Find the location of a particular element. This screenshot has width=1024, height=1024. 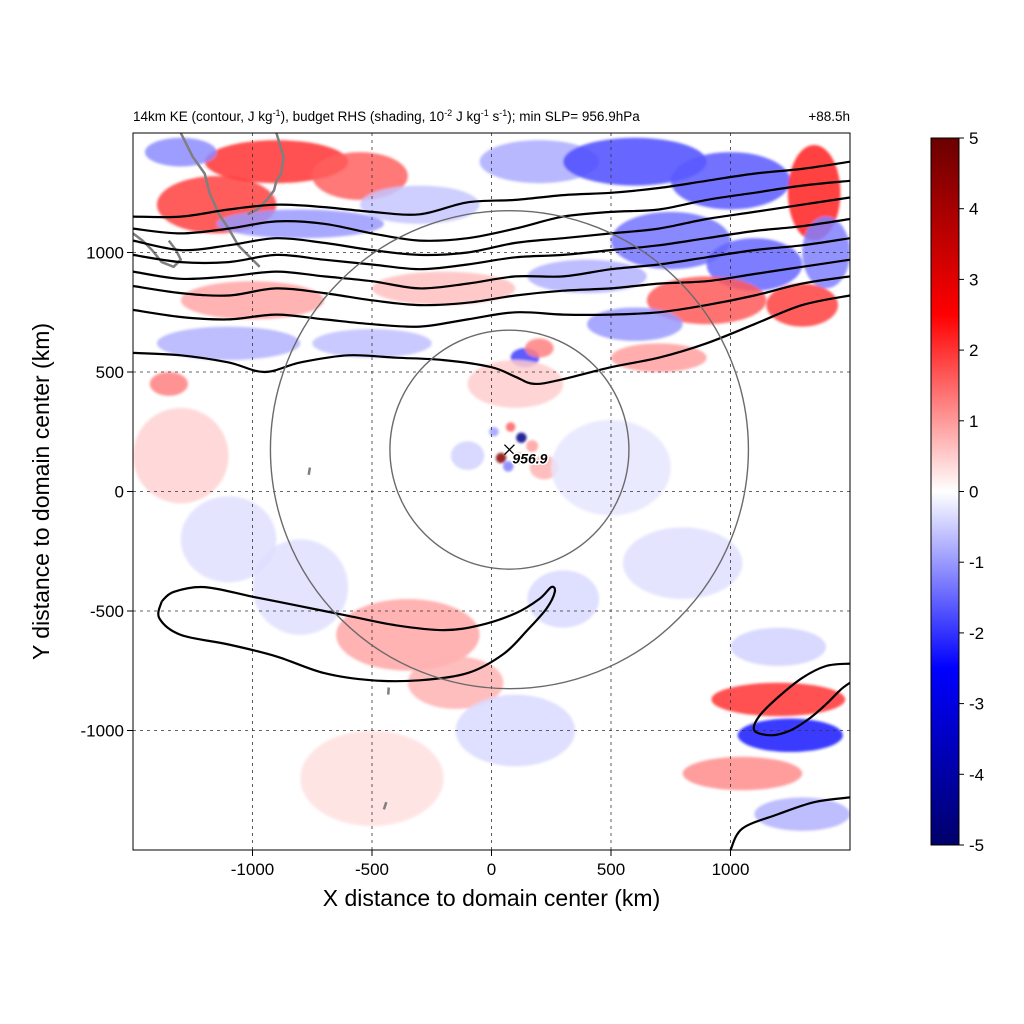

storm-center-marker is located at coordinates (509, 450).